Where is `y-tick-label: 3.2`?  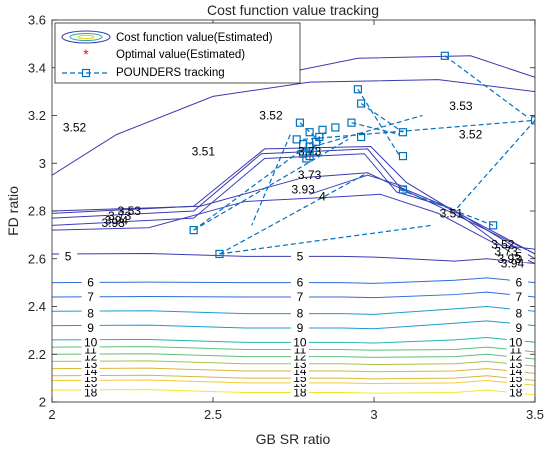 y-tick-label: 3.2 is located at coordinates (37, 115).